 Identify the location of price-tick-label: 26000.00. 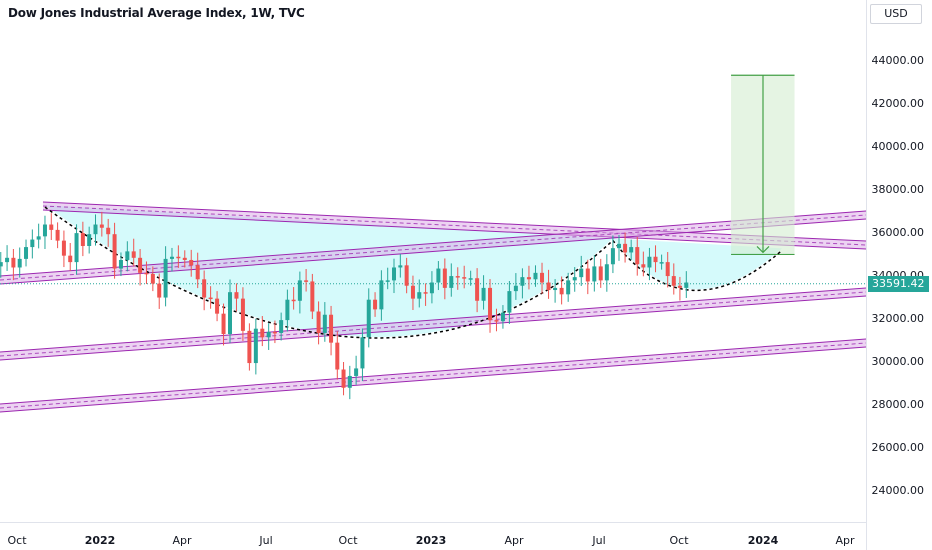
(898, 447).